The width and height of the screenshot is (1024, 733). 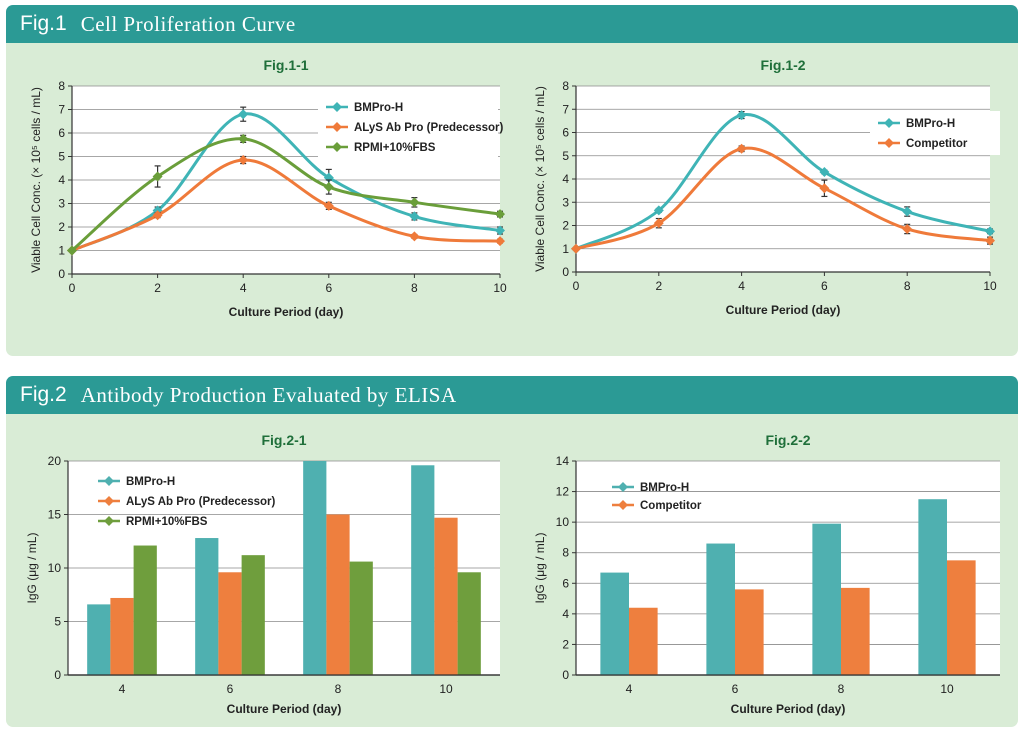 I want to click on y-tick-label: 14, so click(x=563, y=461).